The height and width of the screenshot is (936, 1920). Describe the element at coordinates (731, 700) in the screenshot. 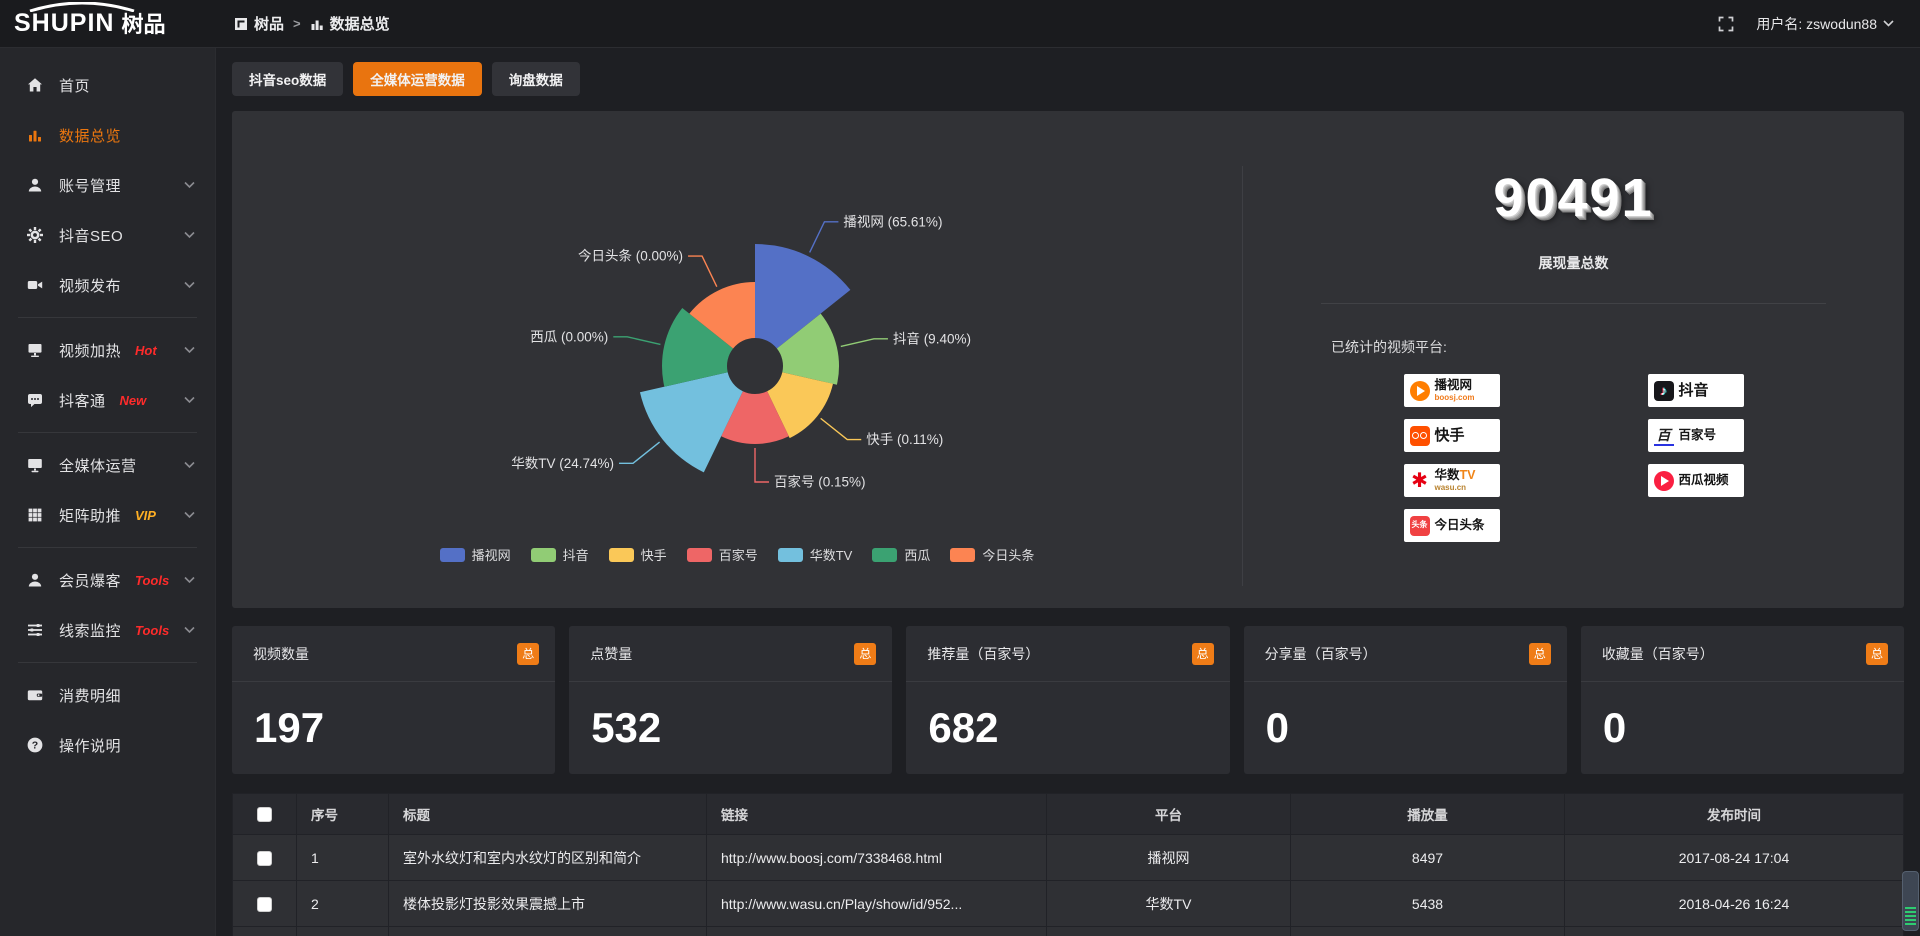

I see `stat-card-likes: 点赞量总 532` at that location.